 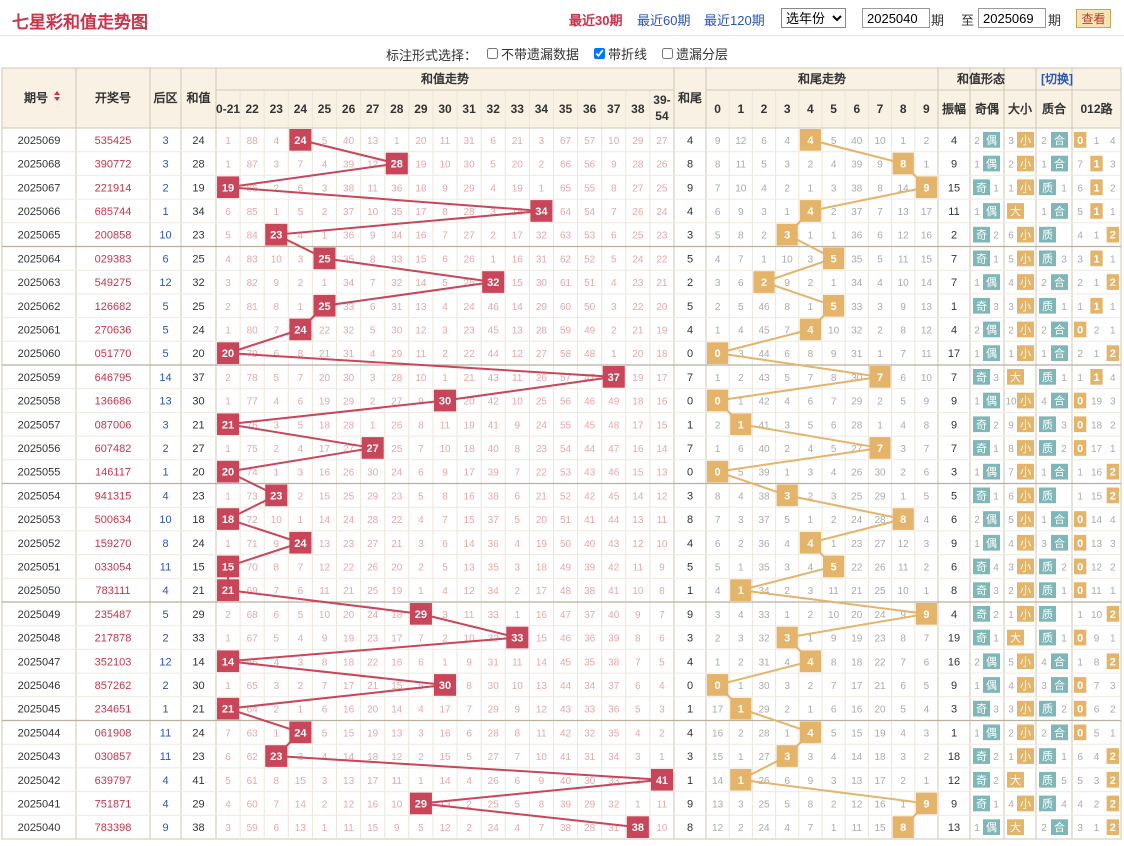 What do you see at coordinates (165, 615) in the screenshot?
I see `back-cell: 5` at bounding box center [165, 615].